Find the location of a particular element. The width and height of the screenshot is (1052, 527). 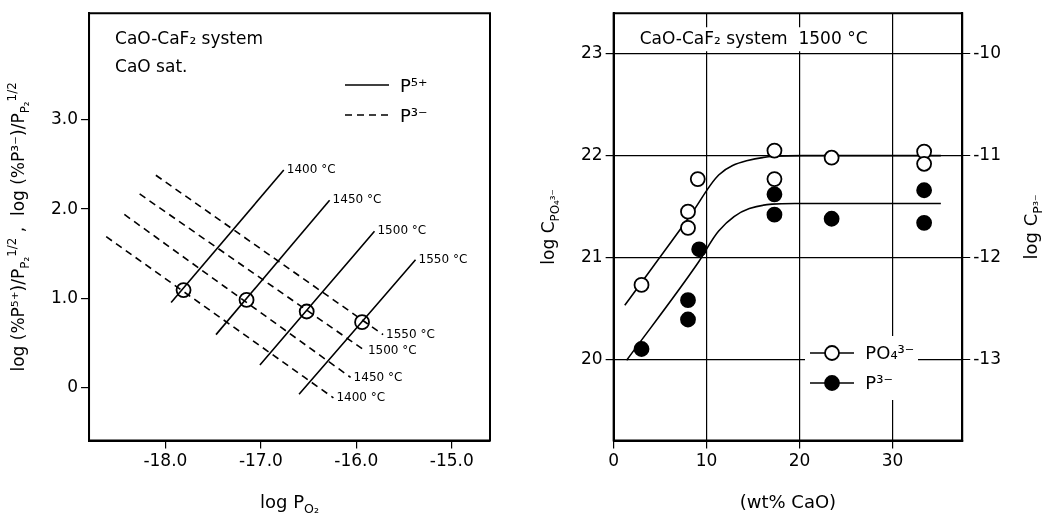

y2-tick-label: -12 is located at coordinates (987, 255).